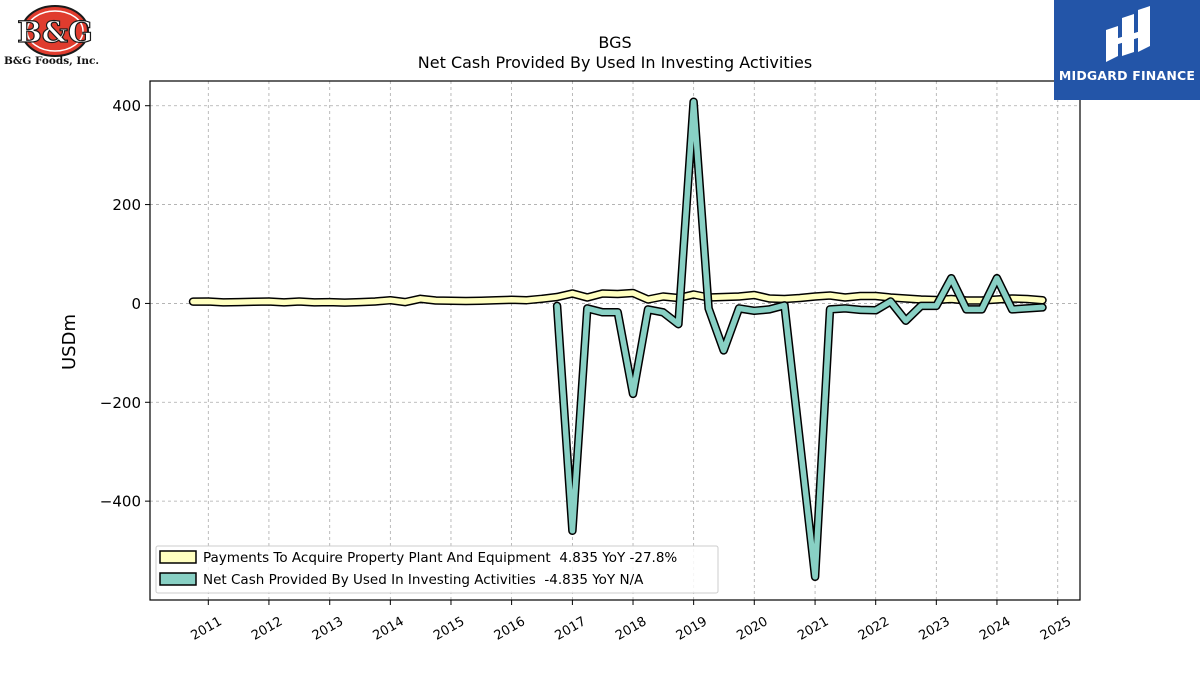  I want to click on x-tick-label: 2013, so click(328, 629).